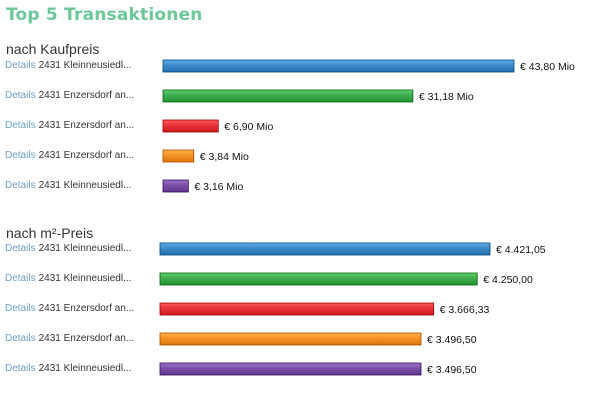  Describe the element at coordinates (248, 127) in the screenshot. I see `bar-value-label: € 6,90 Mio` at that location.